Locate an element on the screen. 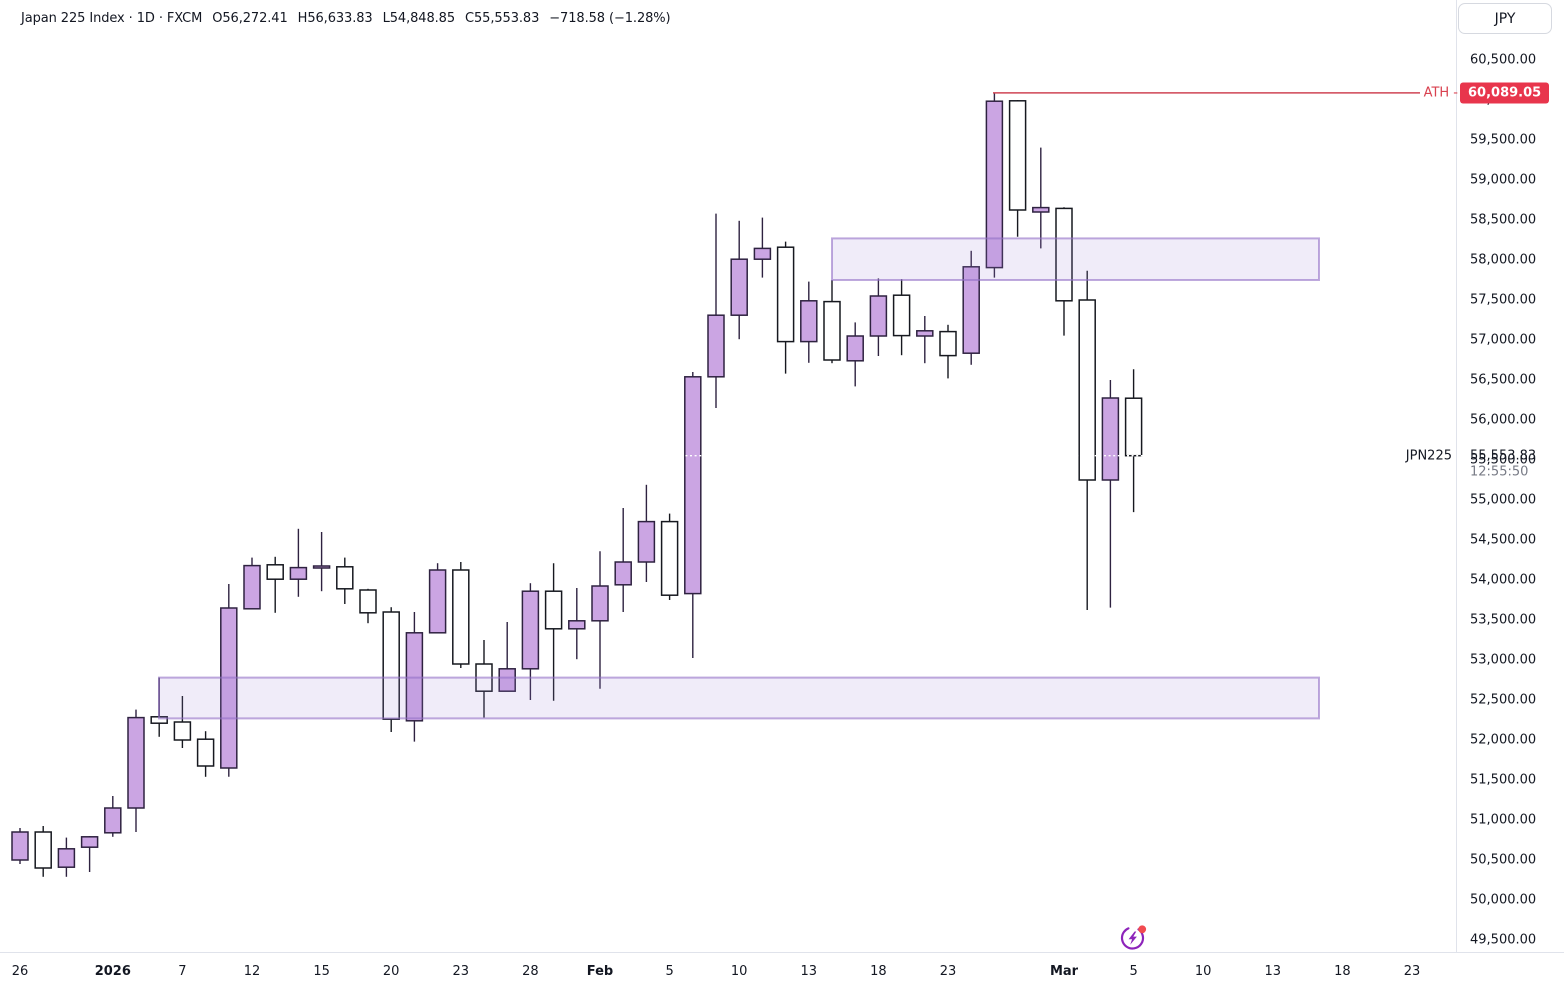 This screenshot has height=990, width=1564. price-tick-label: 59,500.00 is located at coordinates (1503, 140).